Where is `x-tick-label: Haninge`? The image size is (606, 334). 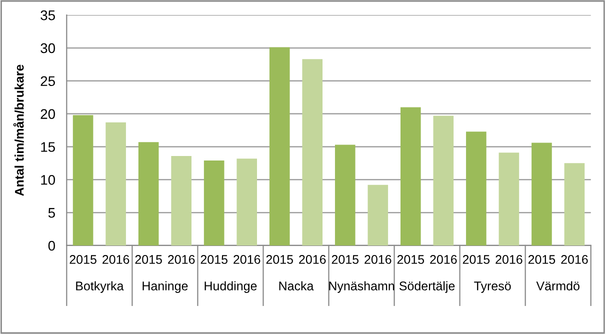 x-tick-label: Haninge is located at coordinates (165, 287).